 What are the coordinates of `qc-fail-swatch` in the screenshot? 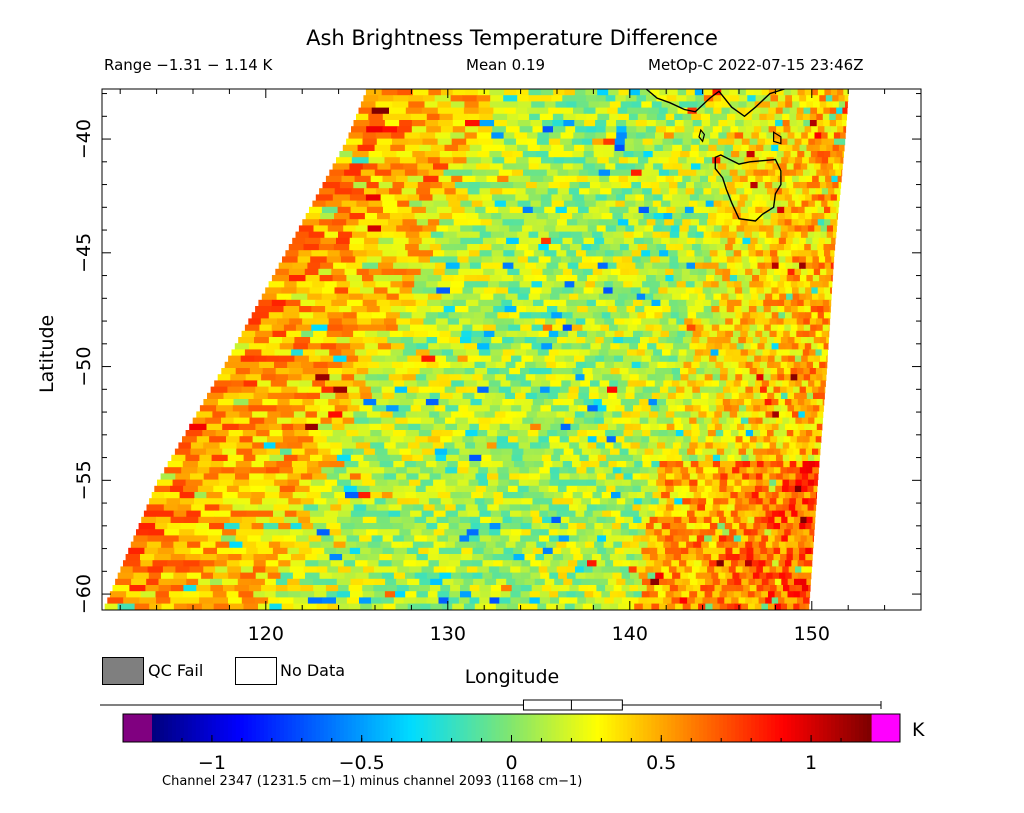 It's located at (123, 671).